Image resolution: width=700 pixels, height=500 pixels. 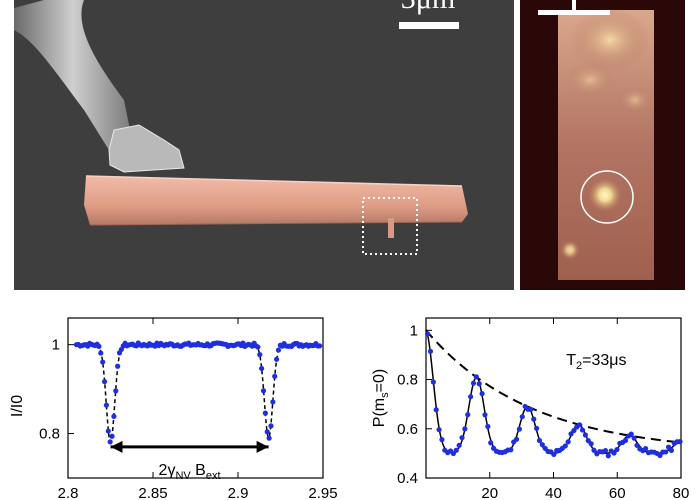 I want to click on odmr-xtick-label: 2.95, so click(x=322, y=492).